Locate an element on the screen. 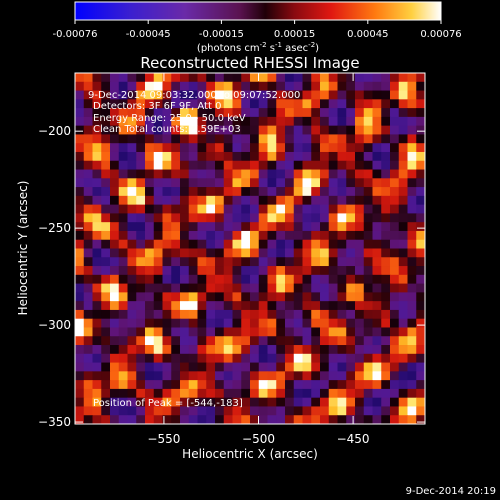 Image resolution: width=500 pixels, height=500 pixels. y-tick-label: −250 is located at coordinates (54, 228).